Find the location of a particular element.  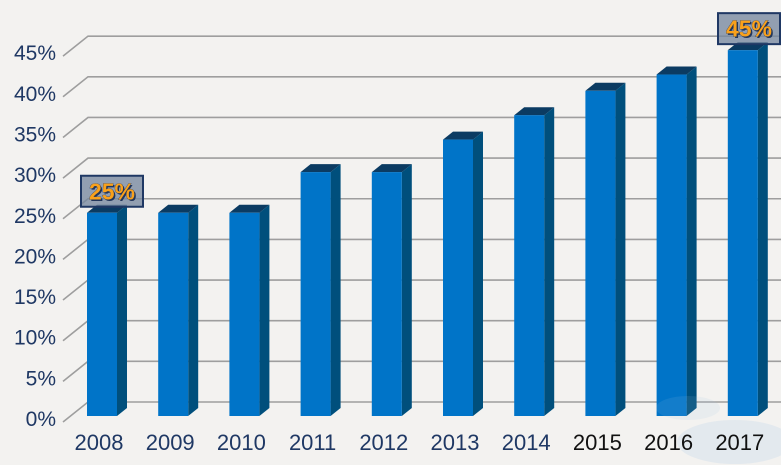

bar-2010 is located at coordinates (249, 310).